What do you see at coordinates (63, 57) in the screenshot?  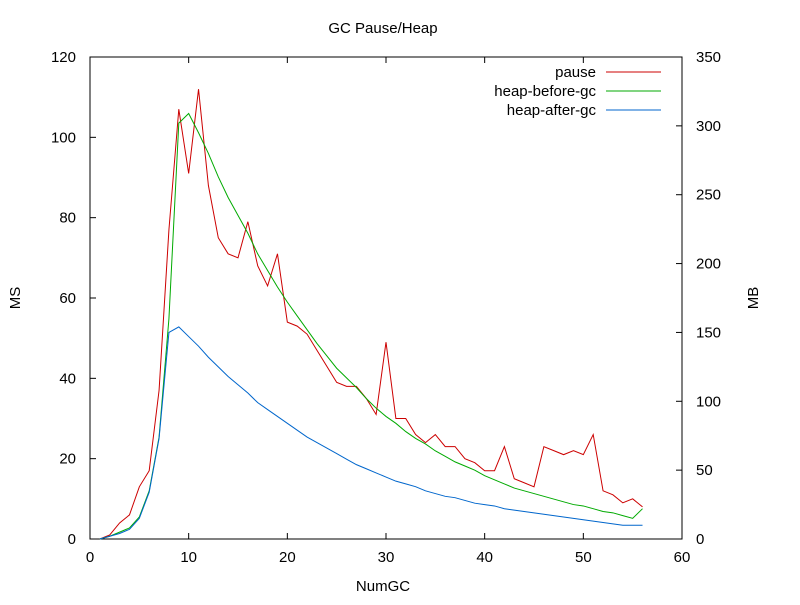 I see `y-tick-label: 120` at bounding box center [63, 57].